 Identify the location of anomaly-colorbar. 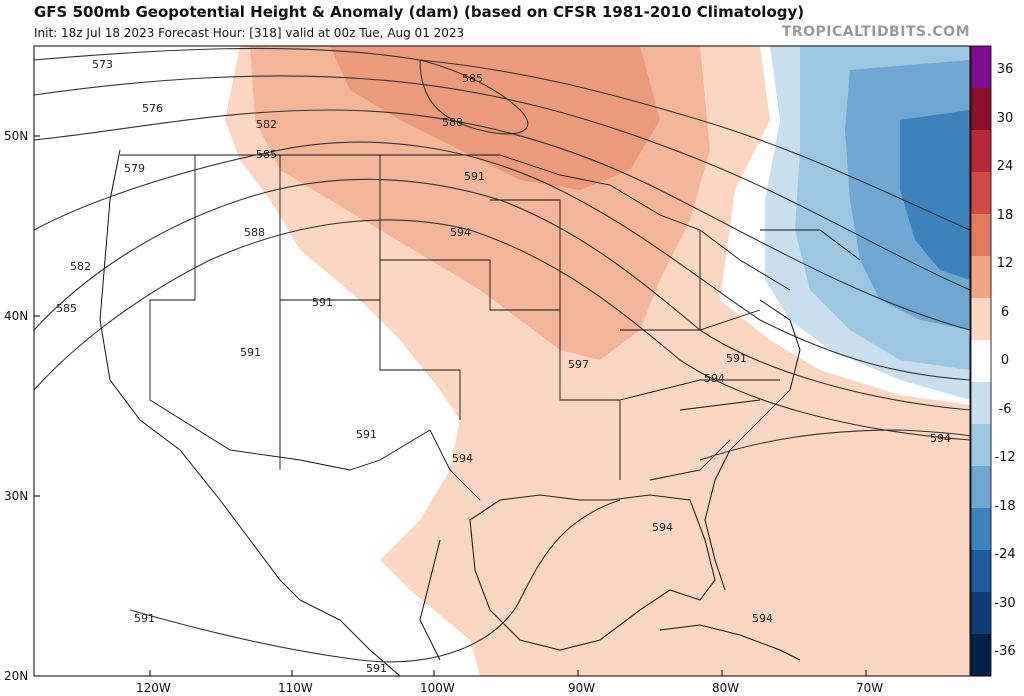
(981, 361).